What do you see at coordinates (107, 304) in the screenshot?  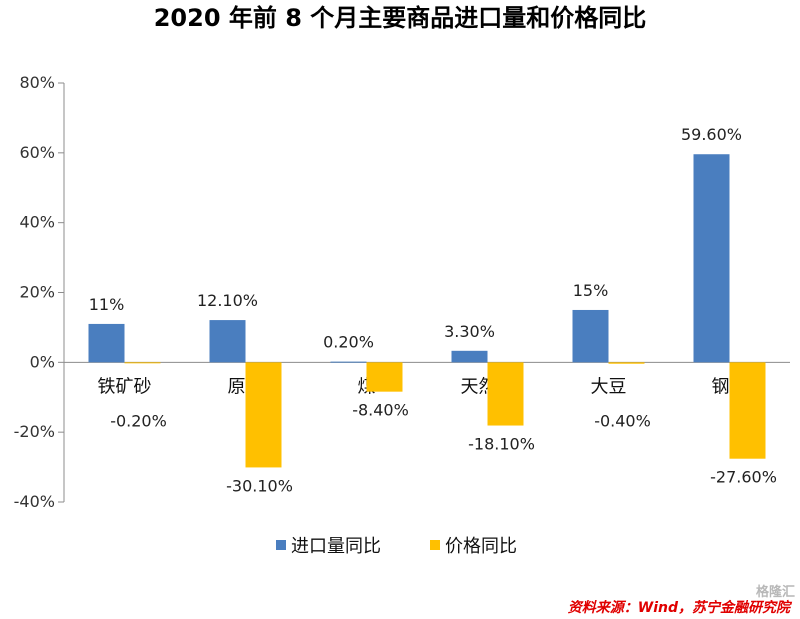 I see `data-label-import-volume: 11%` at bounding box center [107, 304].